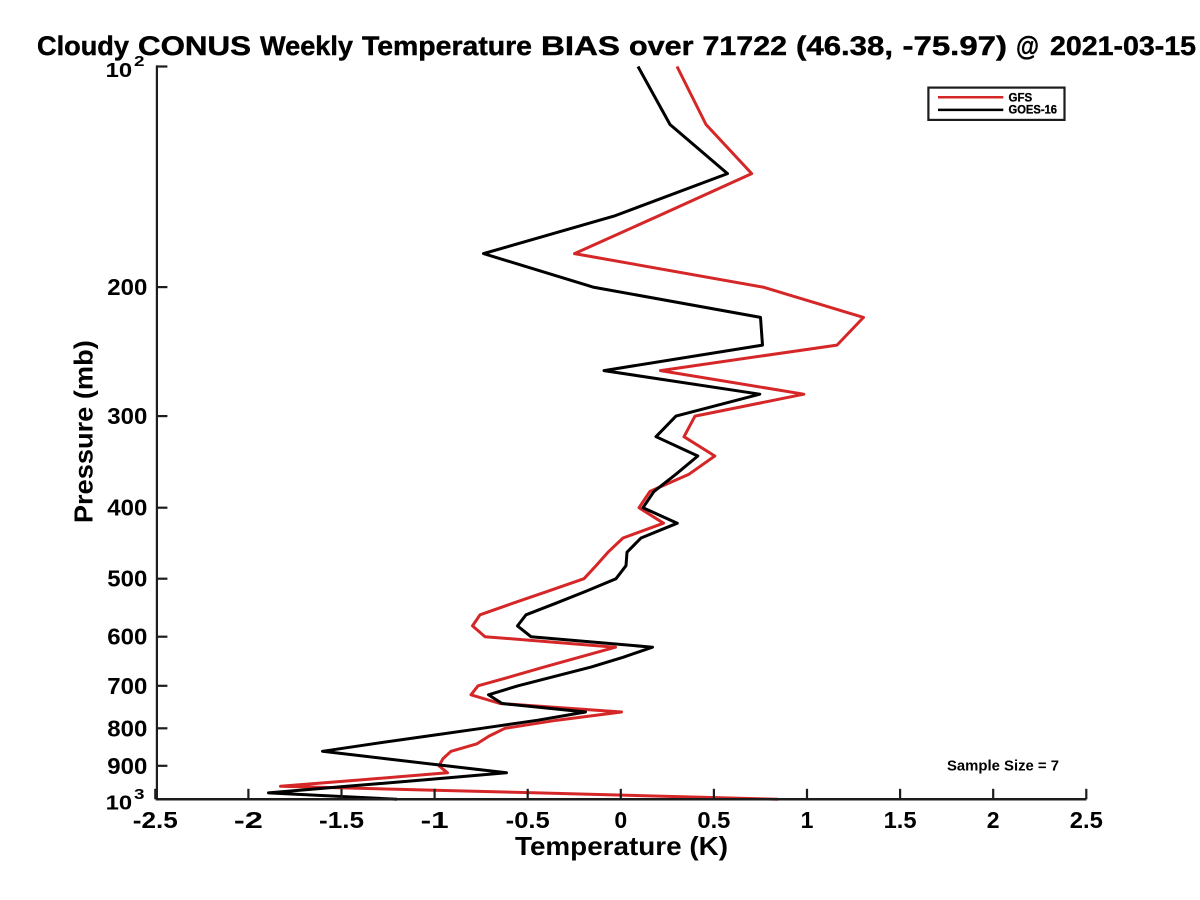  What do you see at coordinates (127, 416) in the screenshot?
I see `svg-text: 300` at bounding box center [127, 416].